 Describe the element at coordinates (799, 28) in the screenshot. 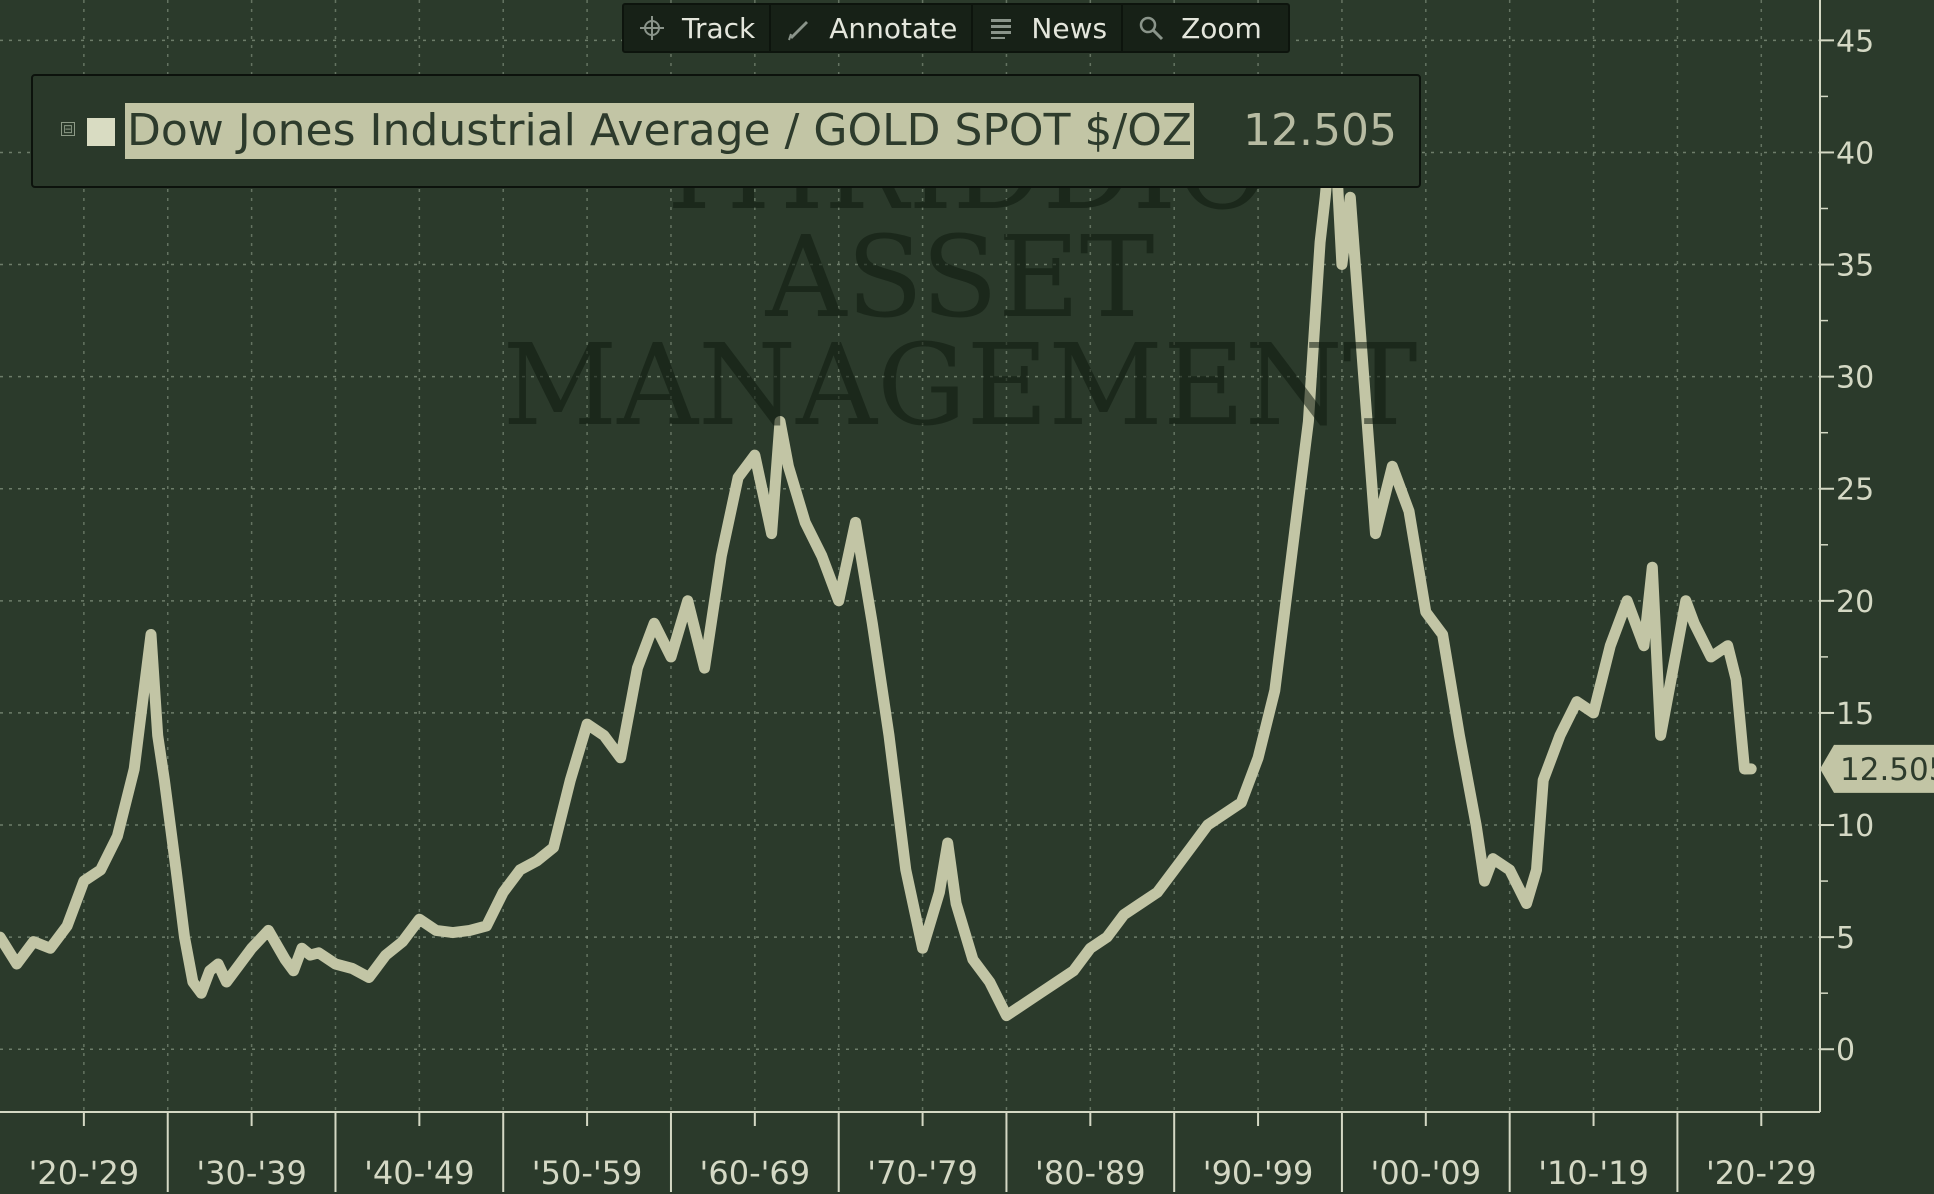

I see `pencil-icon` at that location.